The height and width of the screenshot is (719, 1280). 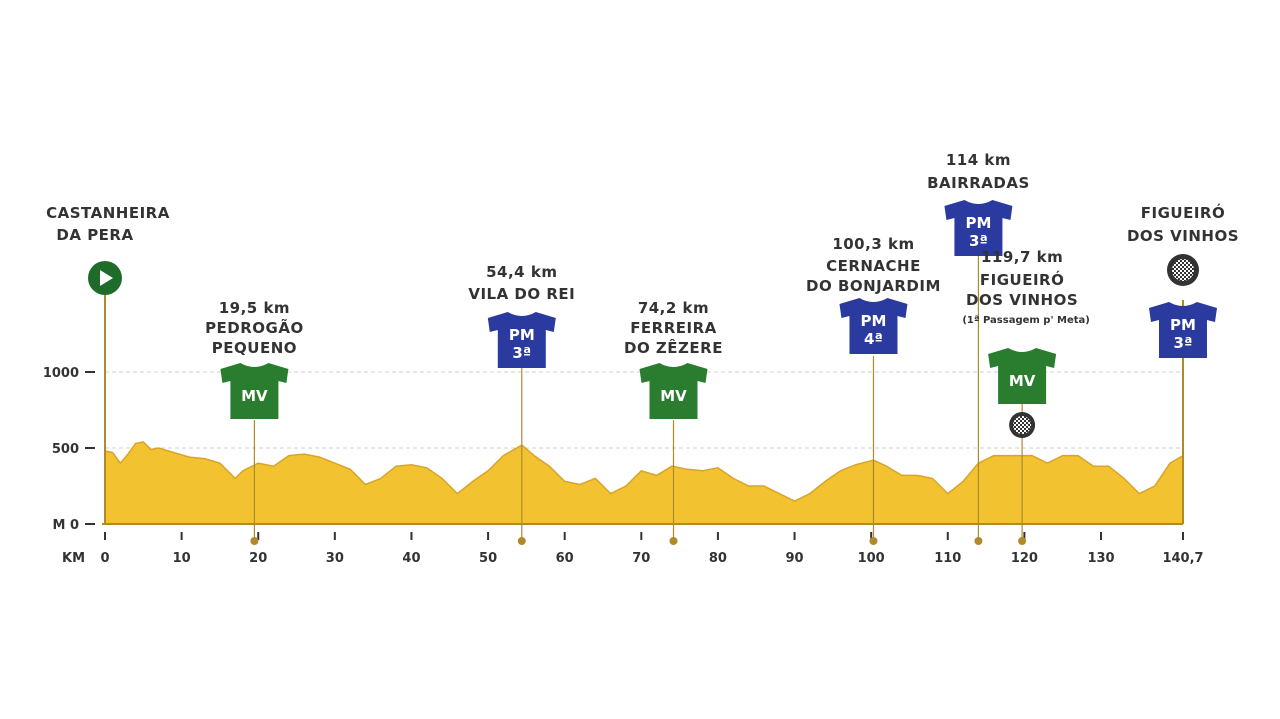 What do you see at coordinates (873, 244) in the screenshot?
I see `poi-km-label: 100,3 km` at bounding box center [873, 244].